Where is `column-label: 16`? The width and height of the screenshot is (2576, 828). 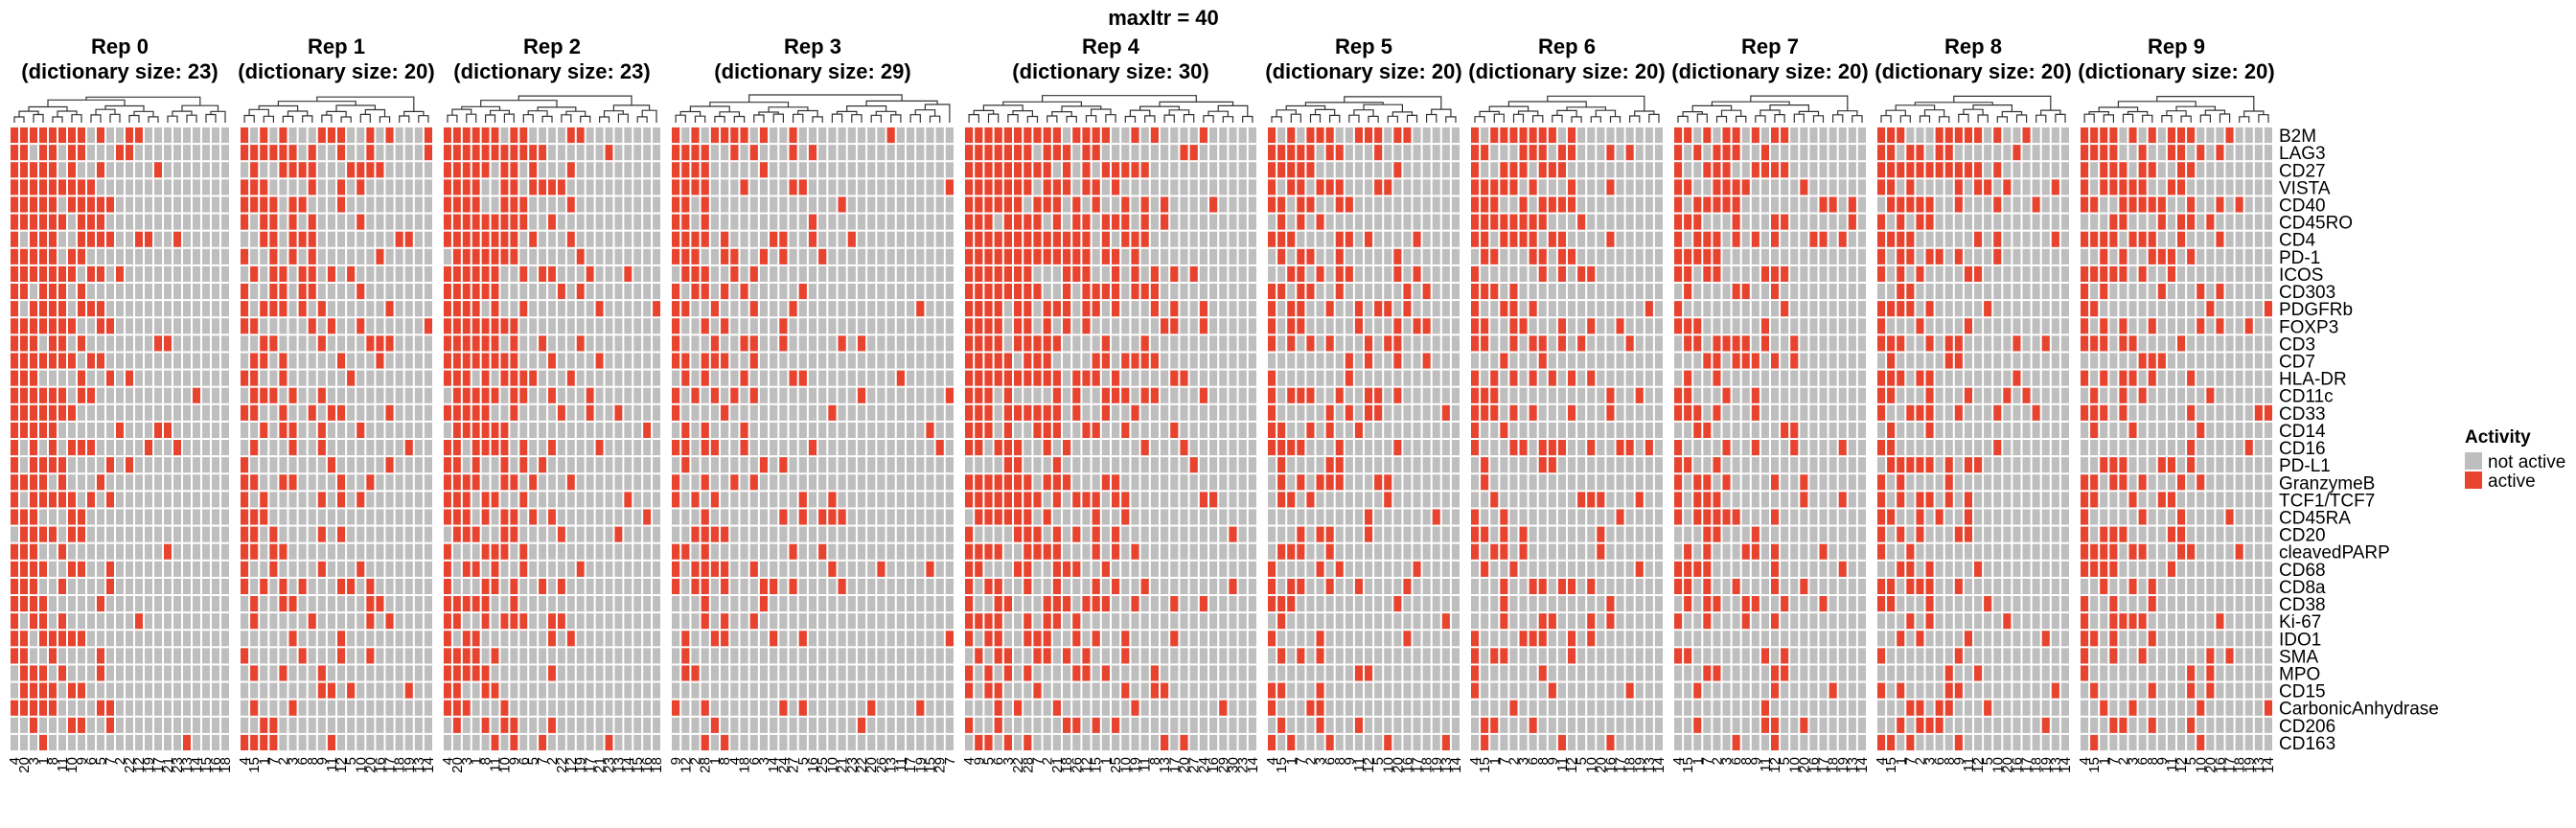 column-label: 16 is located at coordinates (1214, 765).